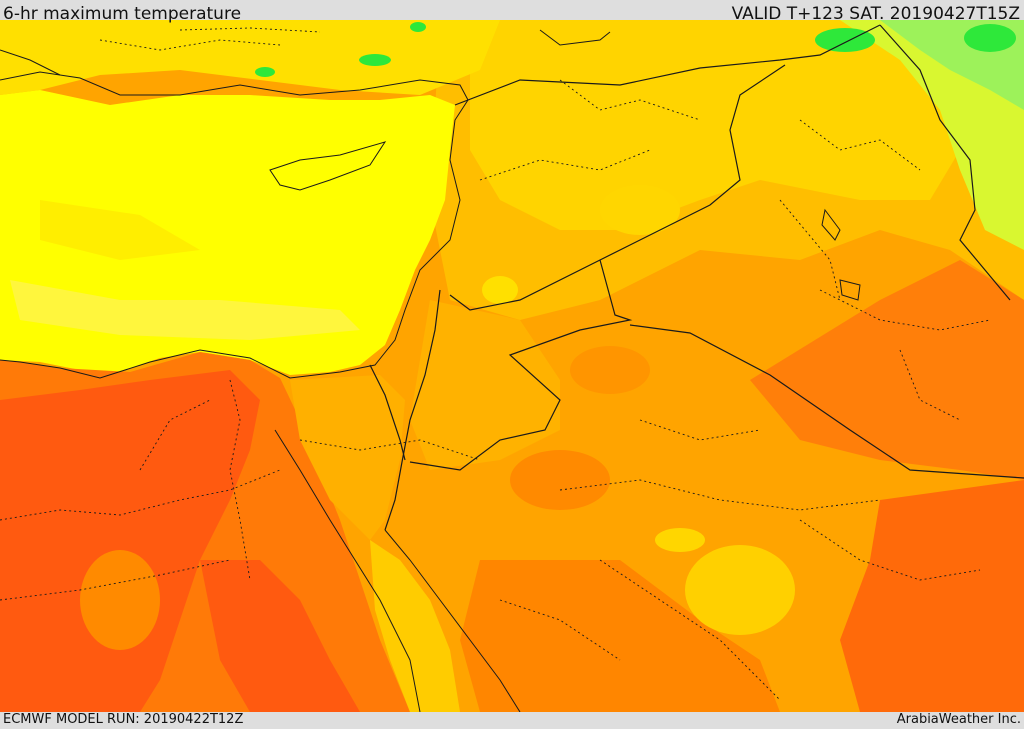 Image resolution: width=1024 pixels, height=729 pixels. I want to click on model-run: ECMWF MODEL RUN: 20190422T12Z, so click(123, 719).